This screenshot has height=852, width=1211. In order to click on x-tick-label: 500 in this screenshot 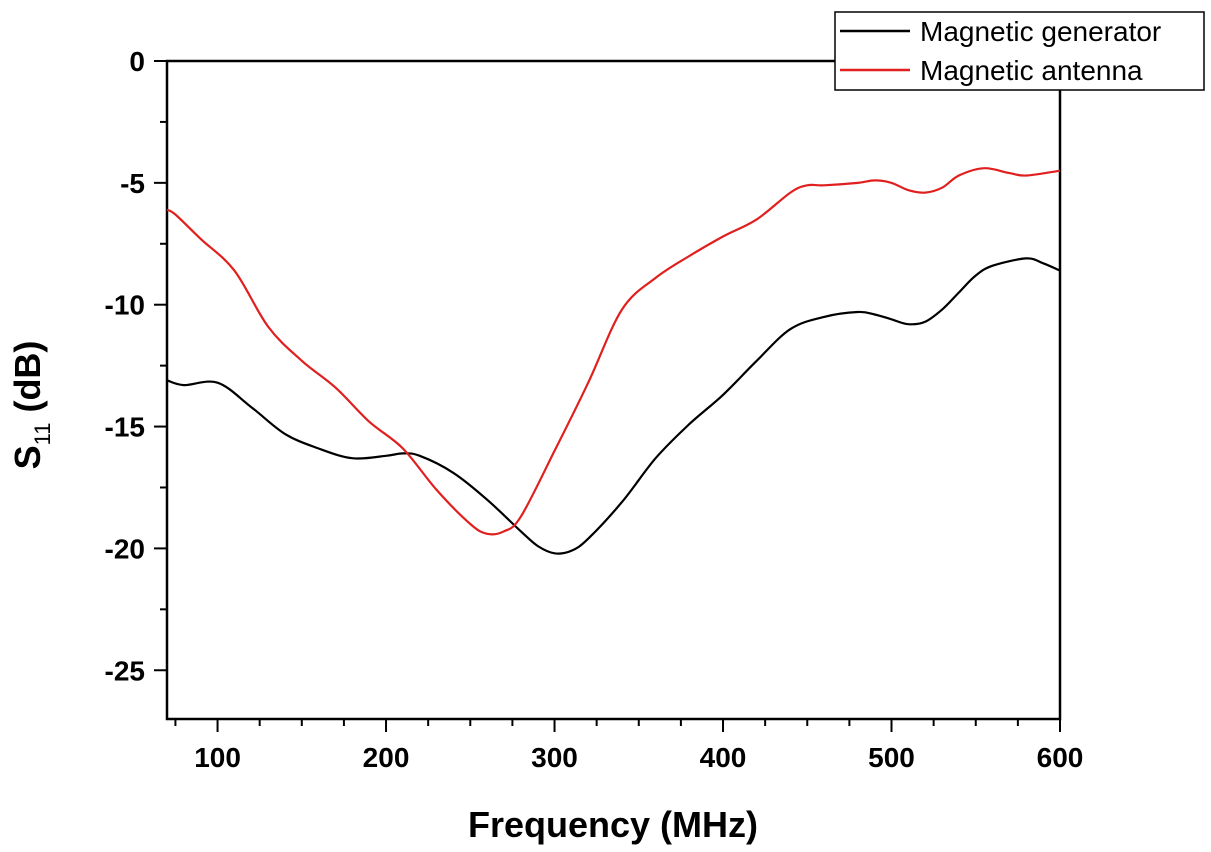, I will do `click(891, 757)`.